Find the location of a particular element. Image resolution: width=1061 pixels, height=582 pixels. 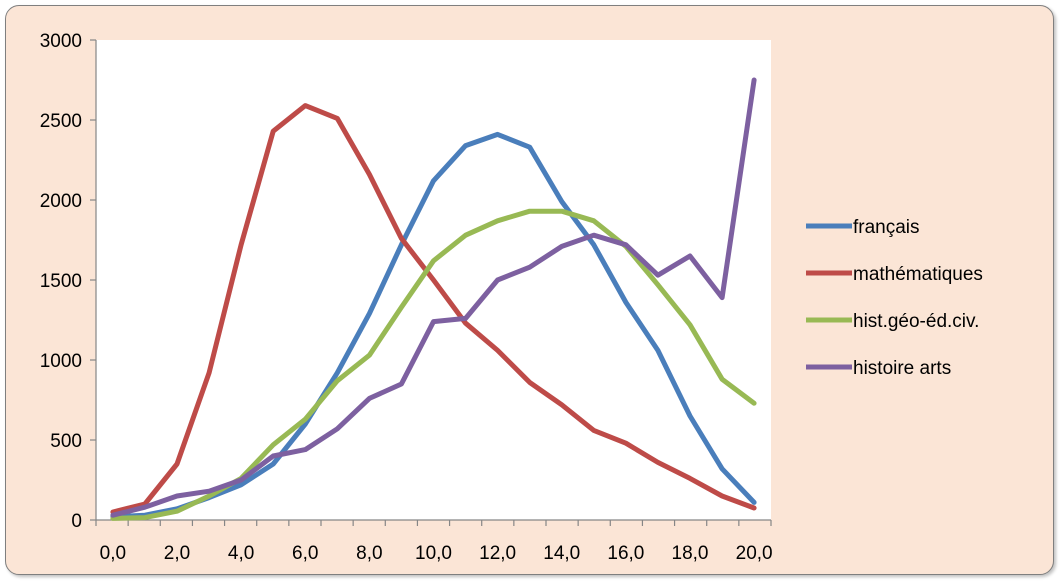

x-axis-tick-labels: 0,0 2,0 4,0 6,0 8,0 10,0 12,0 14,0 16,0 18,0 20,0 is located at coordinates (436, 553).